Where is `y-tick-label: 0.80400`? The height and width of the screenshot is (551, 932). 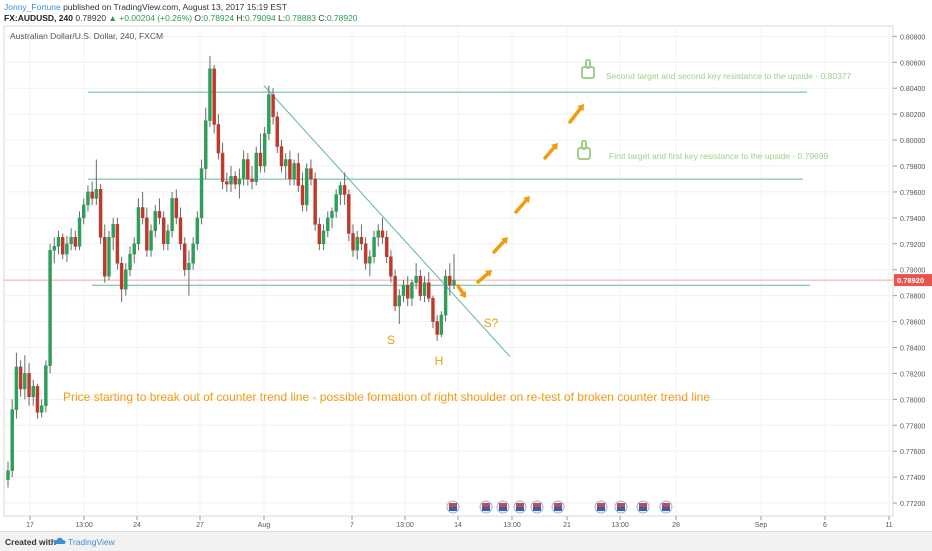
y-tick-label: 0.80400 is located at coordinates (912, 89).